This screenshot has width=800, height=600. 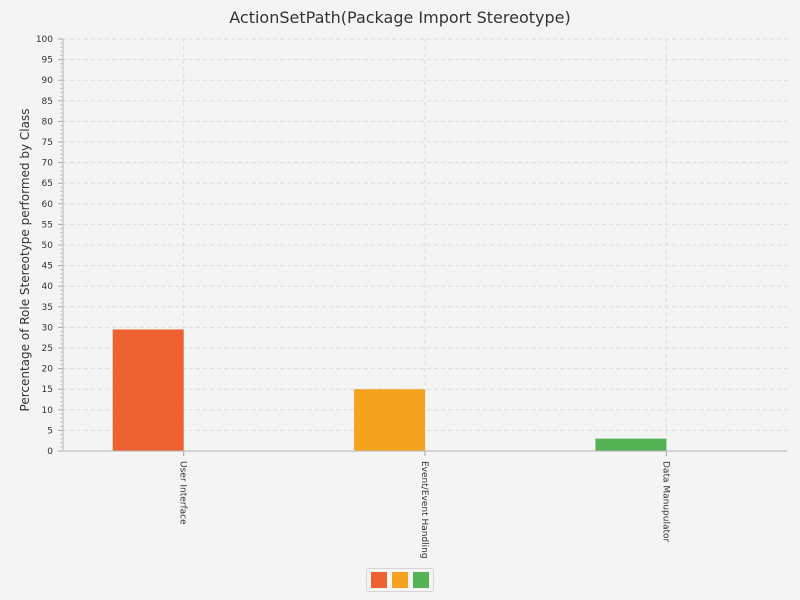 I want to click on y-tick-label: 30, so click(x=48, y=328).